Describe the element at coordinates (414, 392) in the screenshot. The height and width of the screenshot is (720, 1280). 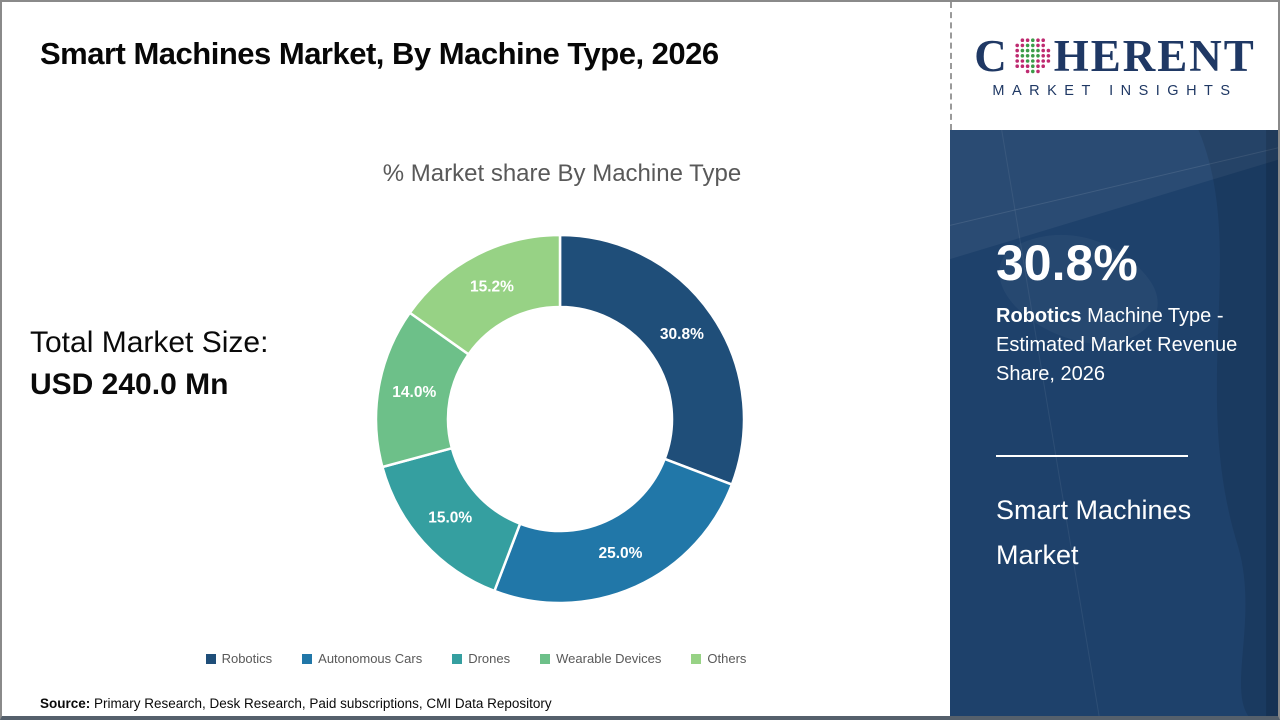
I see `donut-segment-label: 14.0%` at that location.